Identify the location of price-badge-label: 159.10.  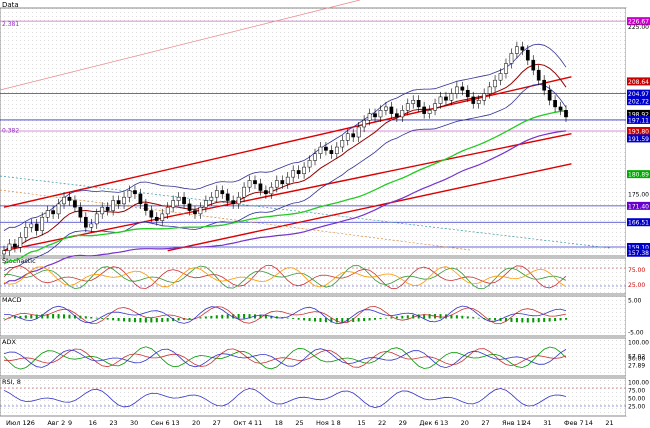
(638, 247).